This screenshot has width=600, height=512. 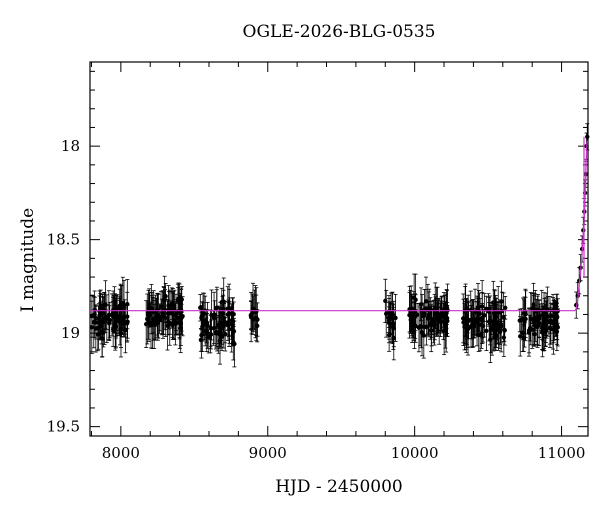 What do you see at coordinates (268, 453) in the screenshot?
I see `x-tick-label: 9000` at bounding box center [268, 453].